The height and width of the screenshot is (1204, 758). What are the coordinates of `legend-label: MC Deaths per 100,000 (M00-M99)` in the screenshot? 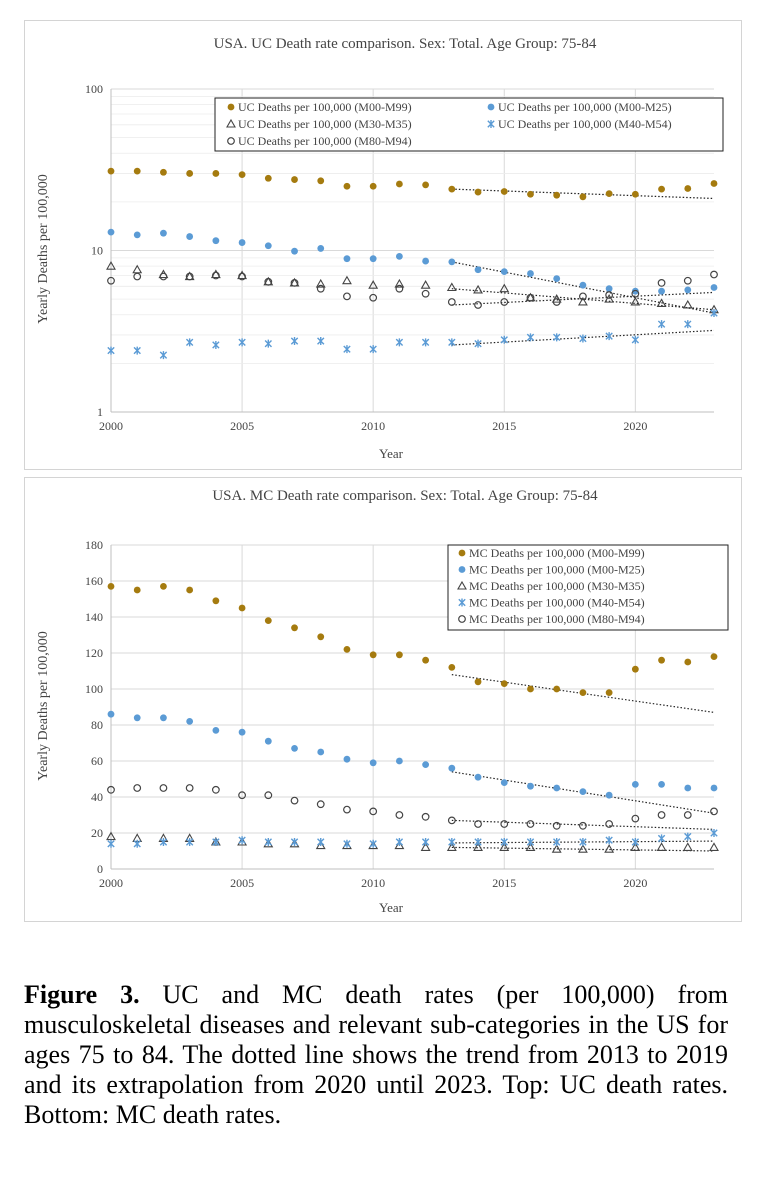 It's located at (557, 553).